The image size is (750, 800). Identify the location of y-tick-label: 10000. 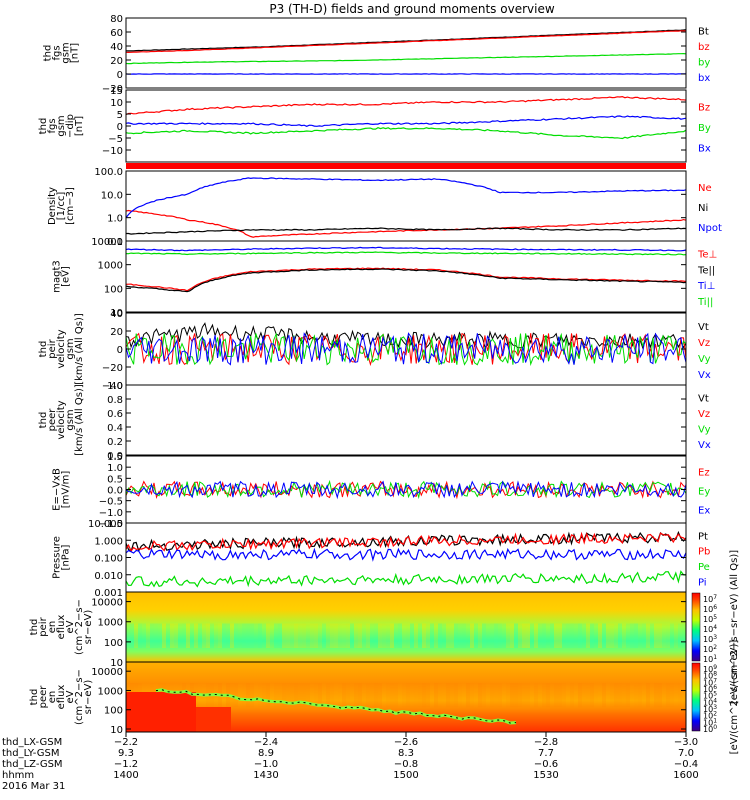
(107, 603).